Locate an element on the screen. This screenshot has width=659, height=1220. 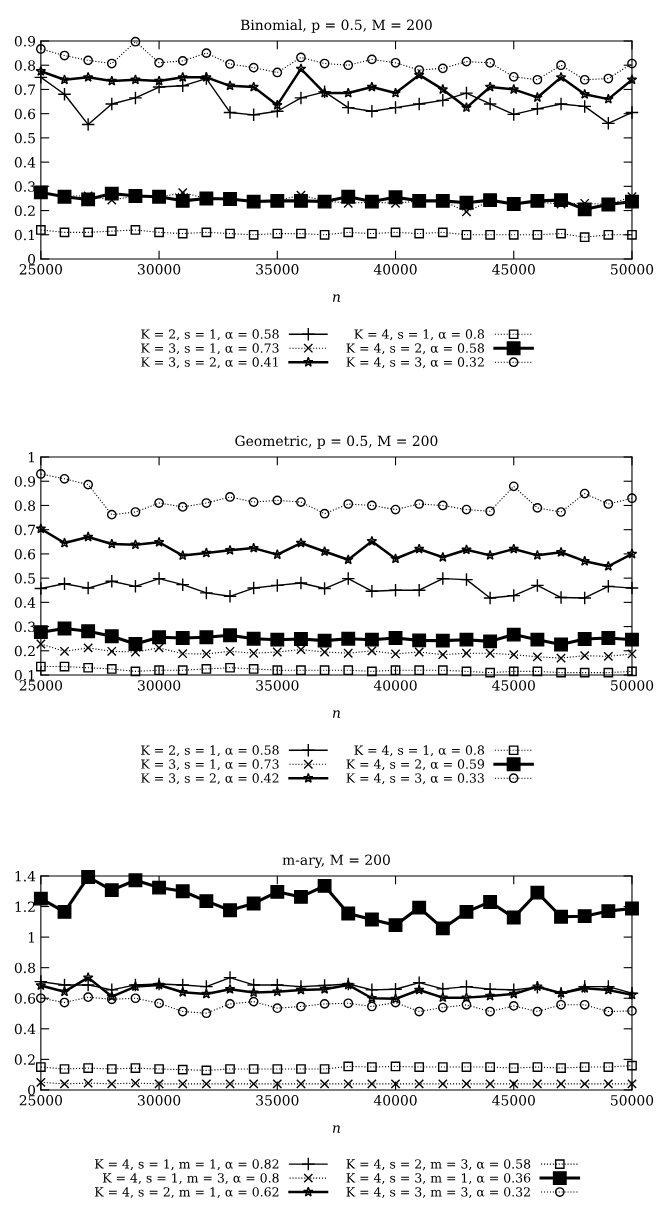
legend-label: K = 4, s = 1, m = 3, α = 0.8 is located at coordinates (190, 1179).